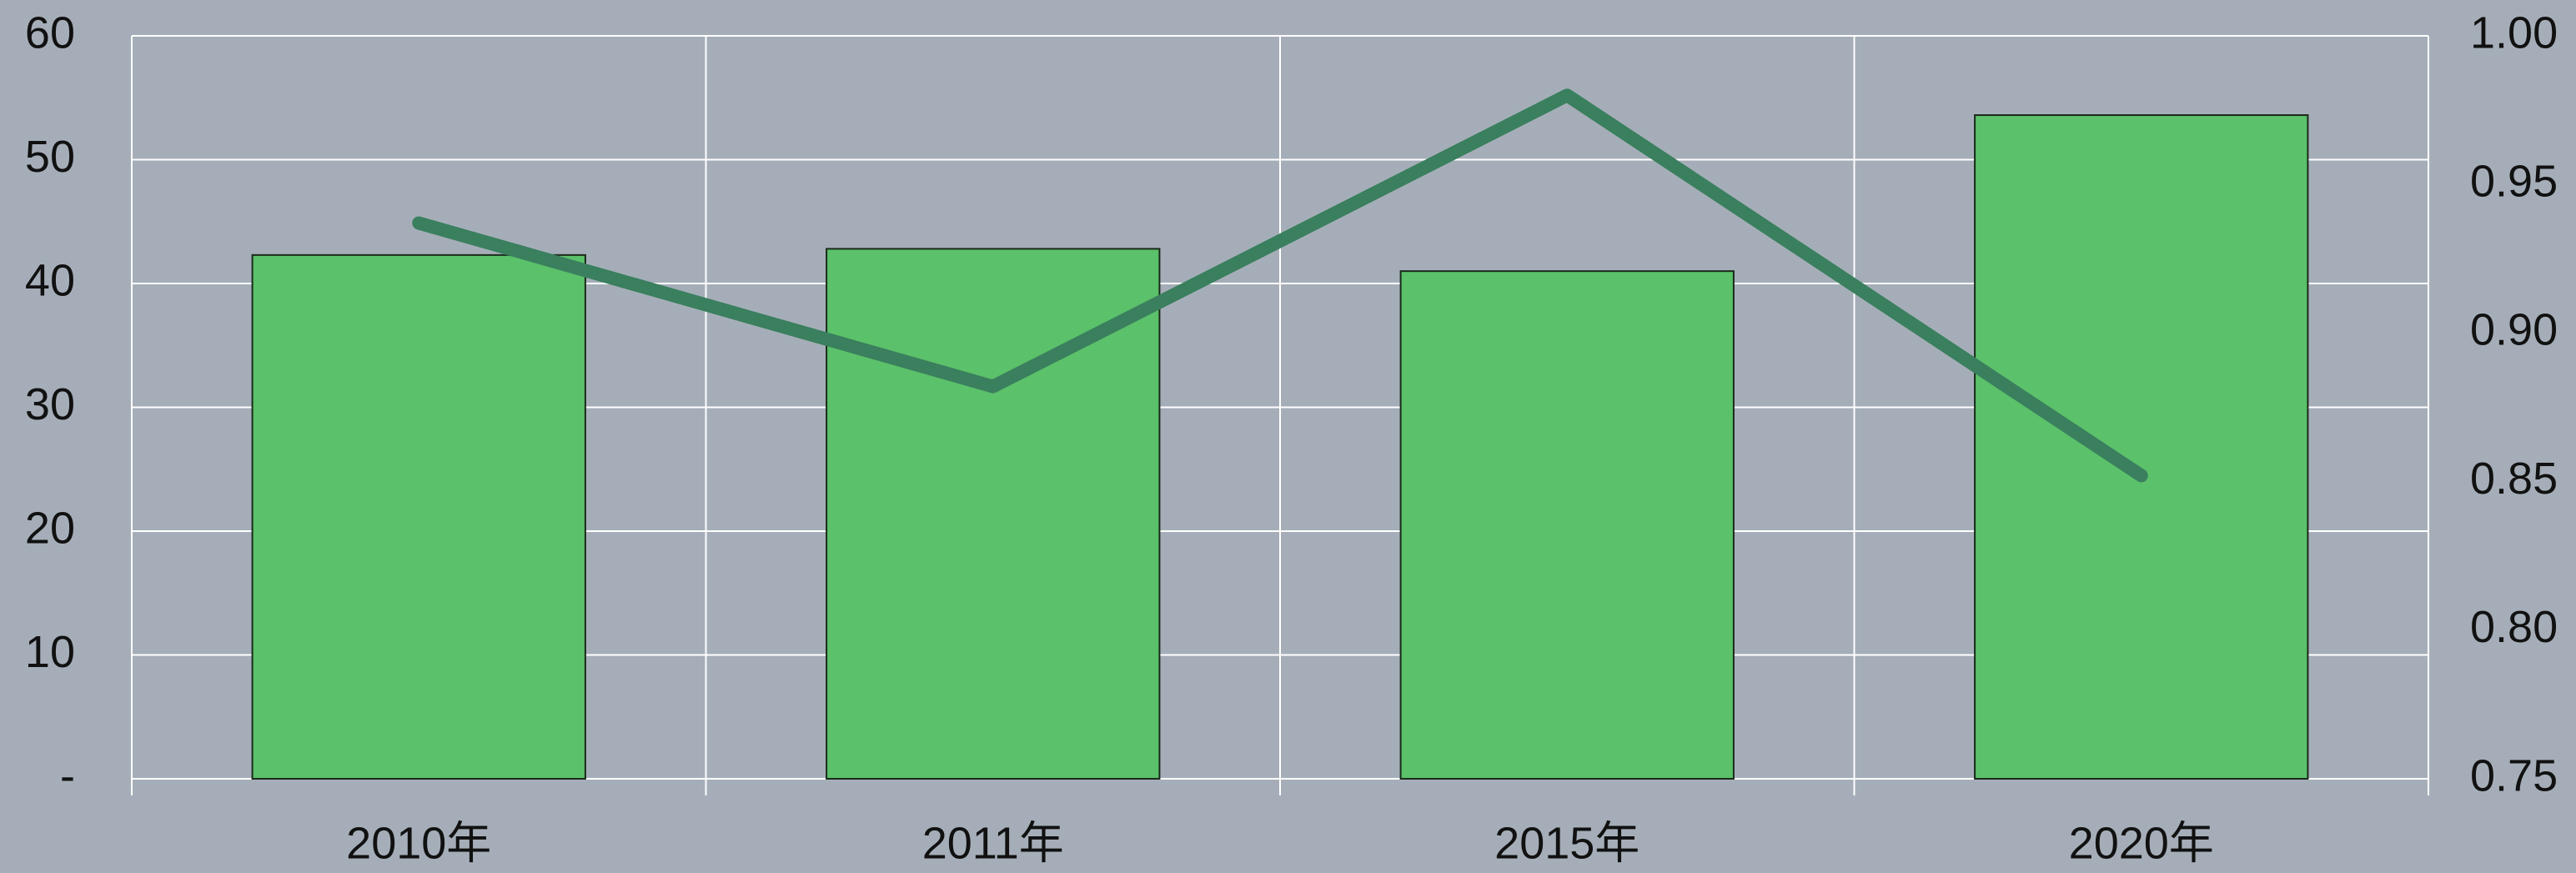  I want to click on y-tick-label: 50, so click(50, 157).